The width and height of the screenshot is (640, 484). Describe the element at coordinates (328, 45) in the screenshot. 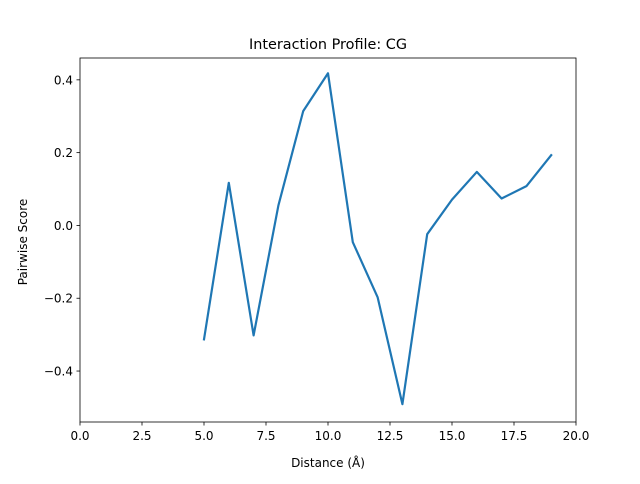

I see `chart-title: Interaction Profile: CG` at that location.